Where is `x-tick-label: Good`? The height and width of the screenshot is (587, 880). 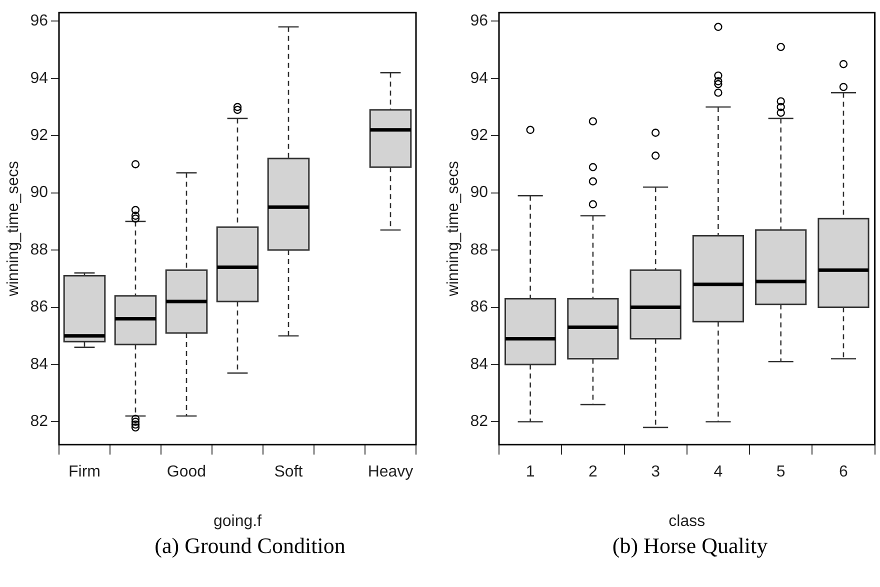 x-tick-label: Good is located at coordinates (186, 472).